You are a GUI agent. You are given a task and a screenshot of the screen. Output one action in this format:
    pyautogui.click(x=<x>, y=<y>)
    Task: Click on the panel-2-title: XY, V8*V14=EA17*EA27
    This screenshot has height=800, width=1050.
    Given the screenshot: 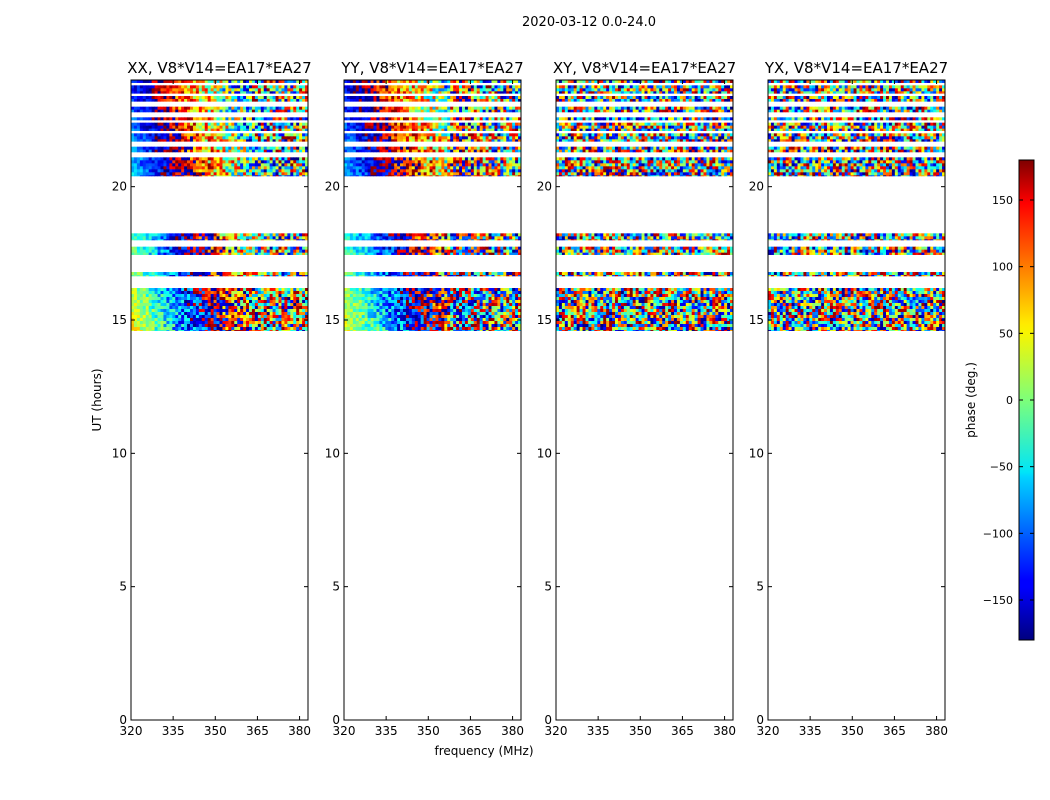 What is the action you would take?
    pyautogui.click(x=644, y=68)
    